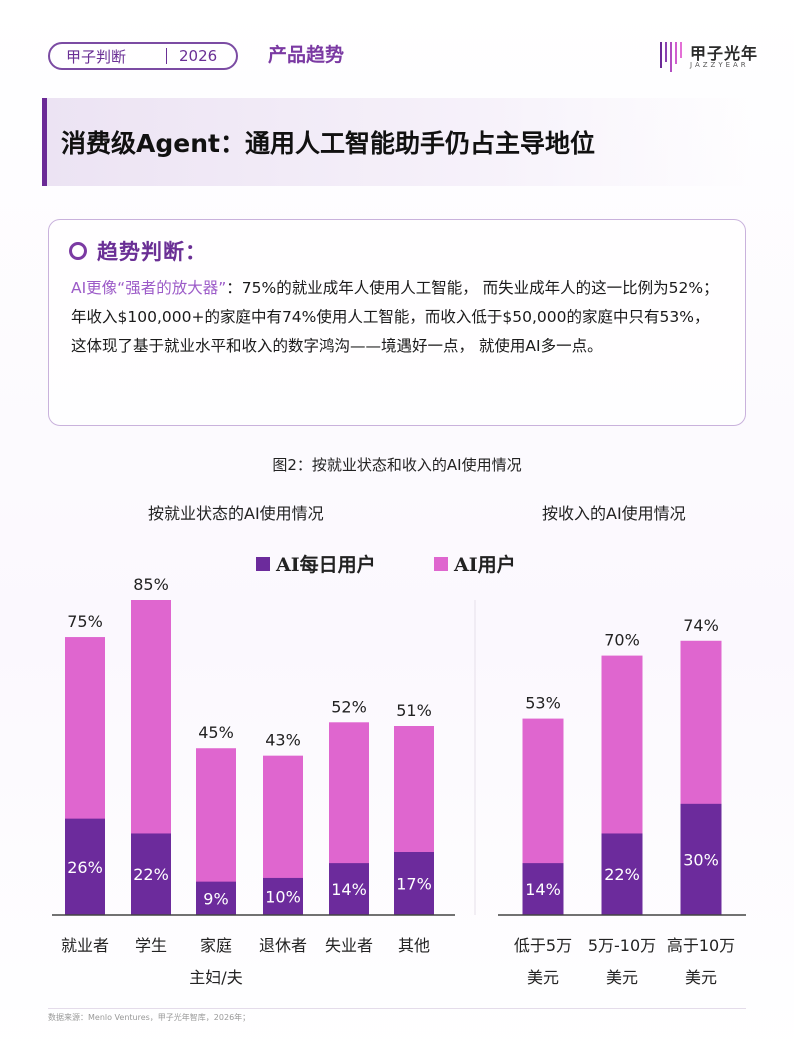 Image resolution: width=794 pixels, height=1058 pixels. What do you see at coordinates (349, 945) in the screenshot?
I see `category-label: 失业者` at bounding box center [349, 945].